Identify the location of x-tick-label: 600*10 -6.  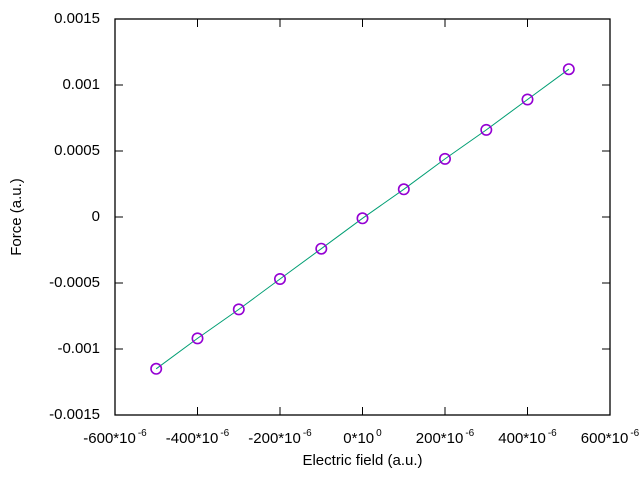
(610, 437).